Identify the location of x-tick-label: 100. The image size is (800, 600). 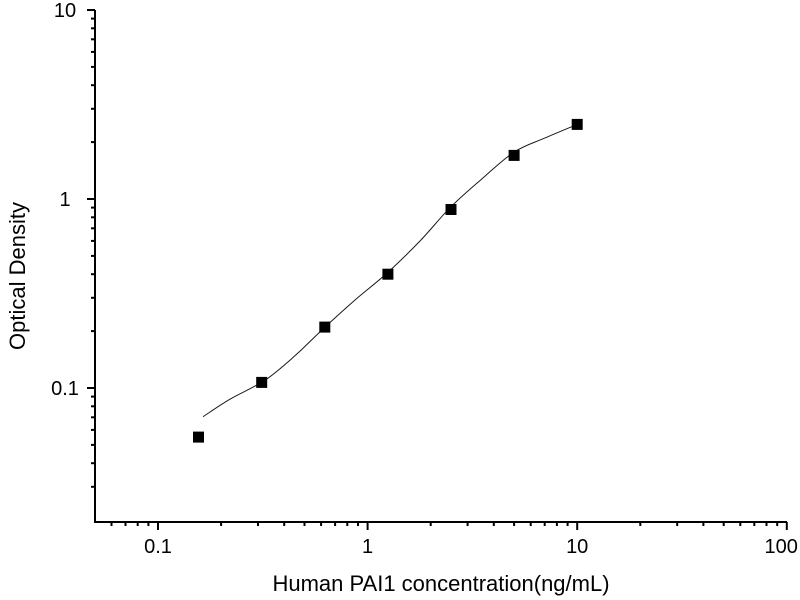
(781, 547).